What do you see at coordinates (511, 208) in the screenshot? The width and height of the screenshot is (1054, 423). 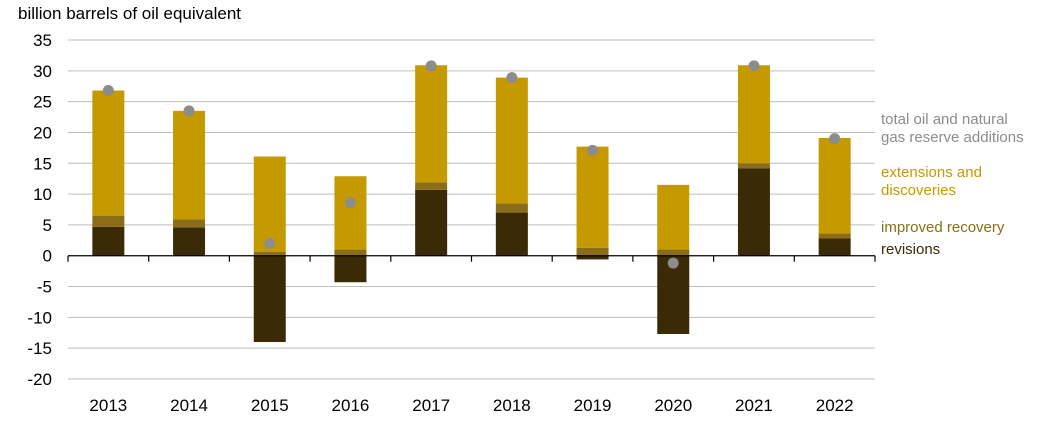 I see `bar-improved-recovery-2018` at bounding box center [511, 208].